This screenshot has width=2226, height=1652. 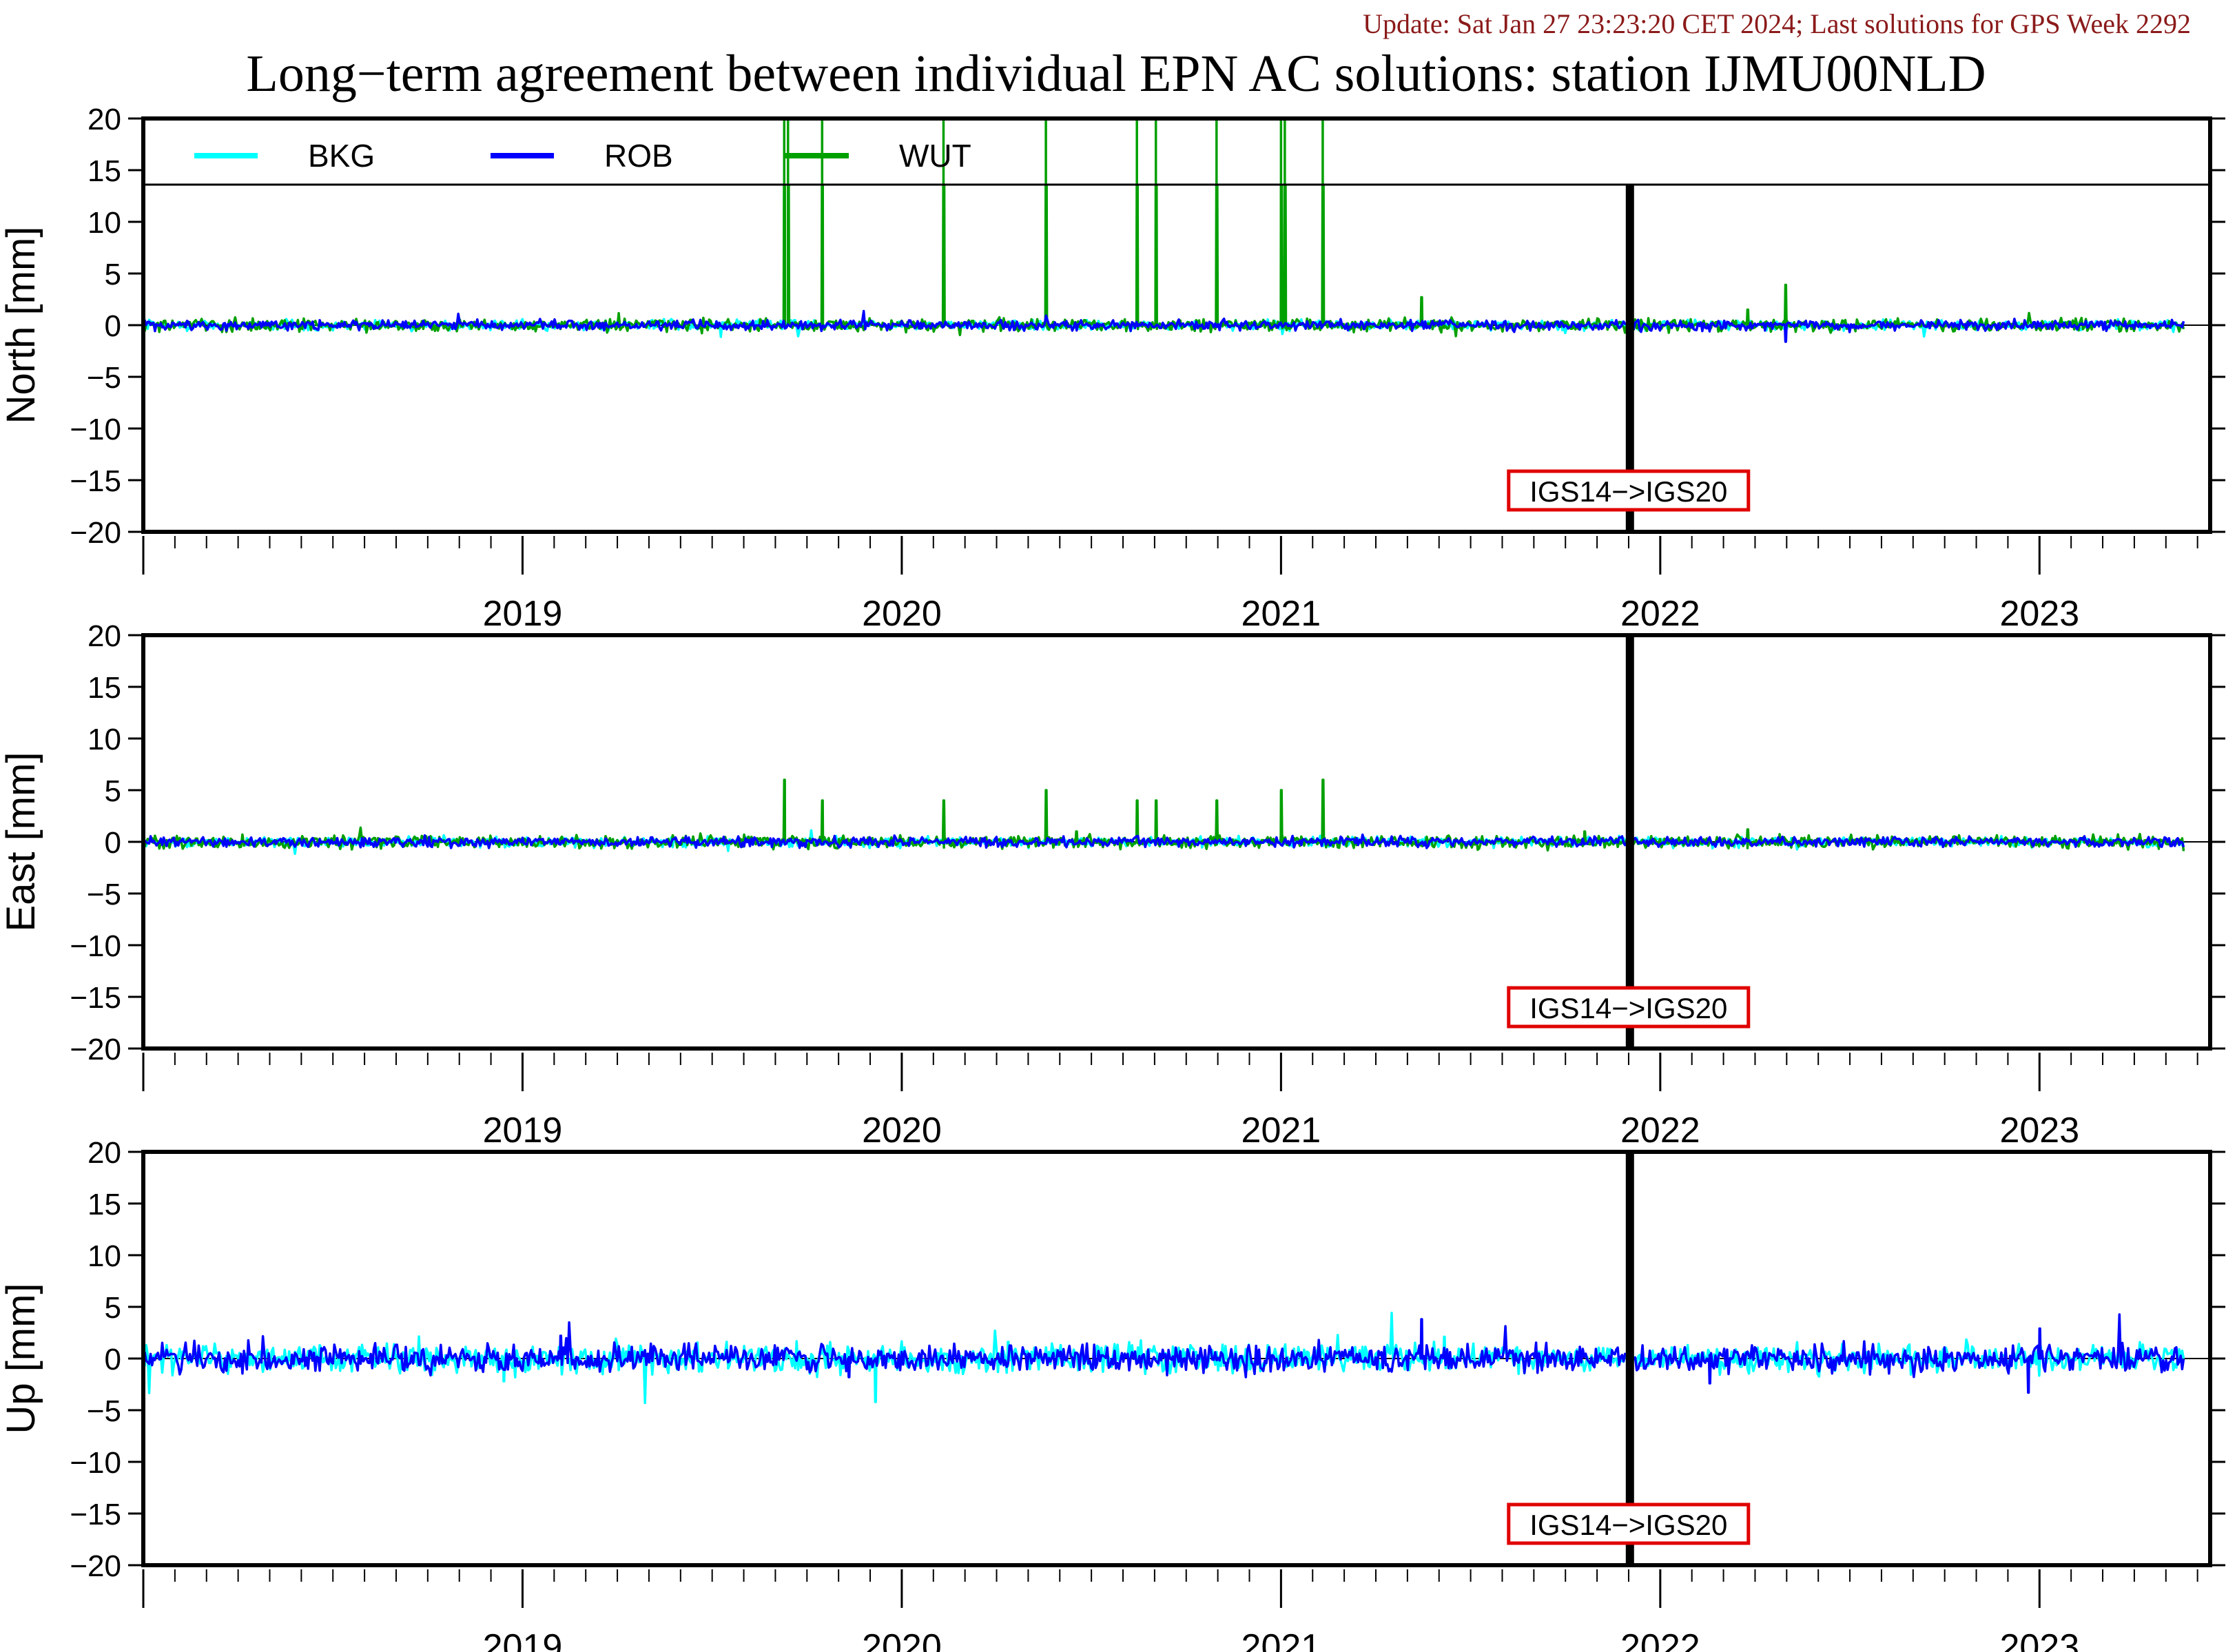 I want to click on y-axis-label: Up [mm], so click(x=21, y=1358).